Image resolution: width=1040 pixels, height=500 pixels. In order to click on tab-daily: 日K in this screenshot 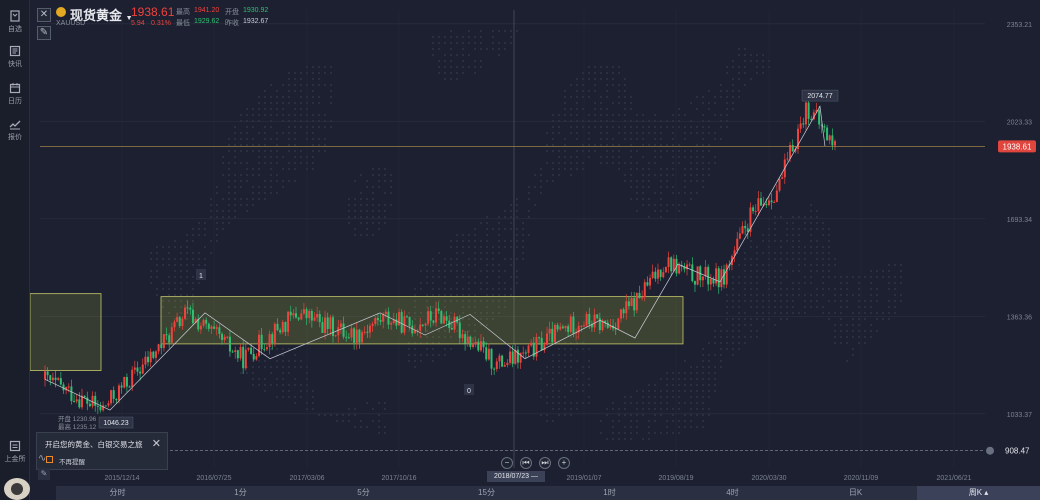, I will do `click(855, 492)`.